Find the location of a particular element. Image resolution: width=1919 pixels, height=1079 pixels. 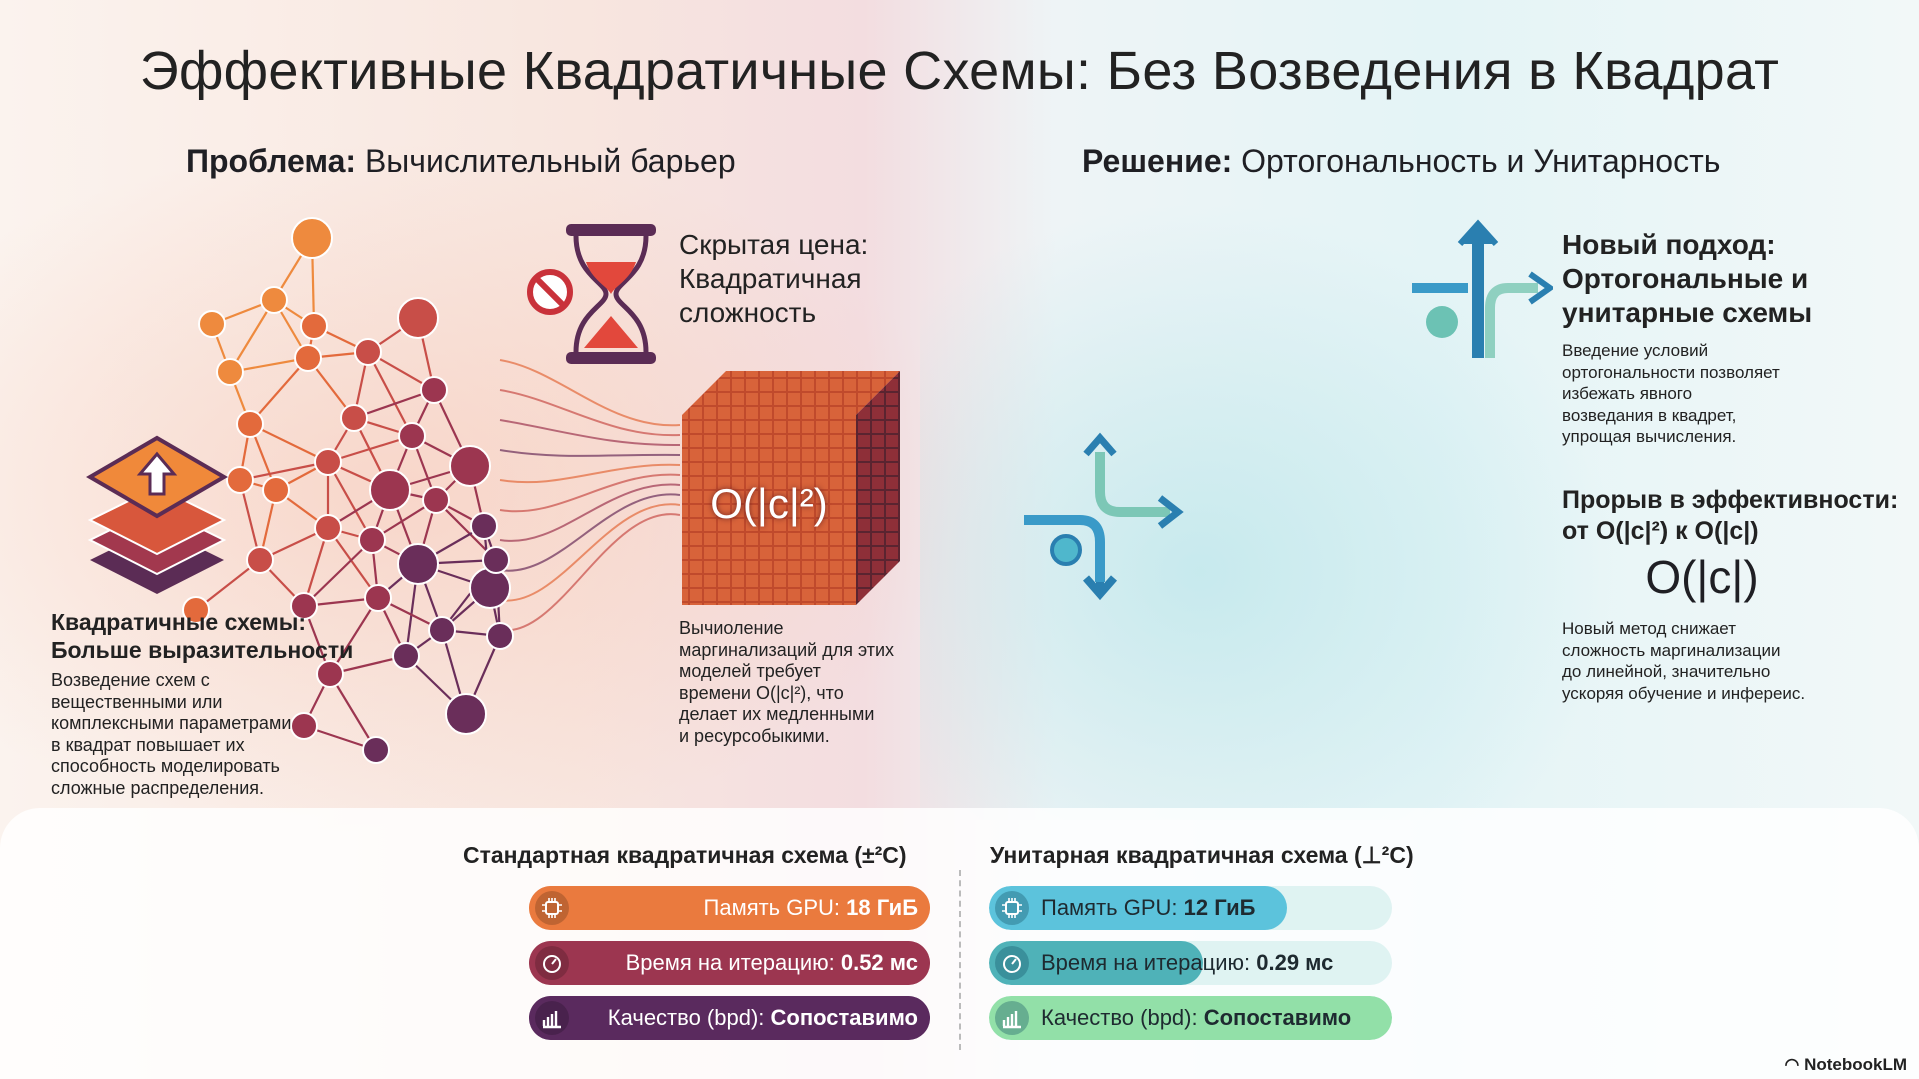

network-graph-illustration is located at coordinates (431, 490).